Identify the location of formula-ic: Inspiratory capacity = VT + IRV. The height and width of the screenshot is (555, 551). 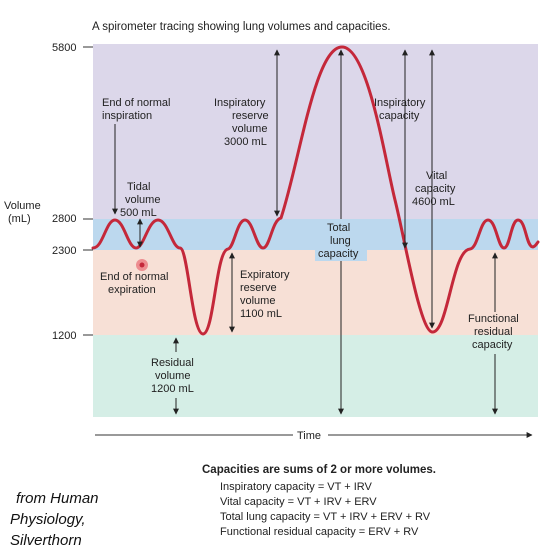
(296, 487).